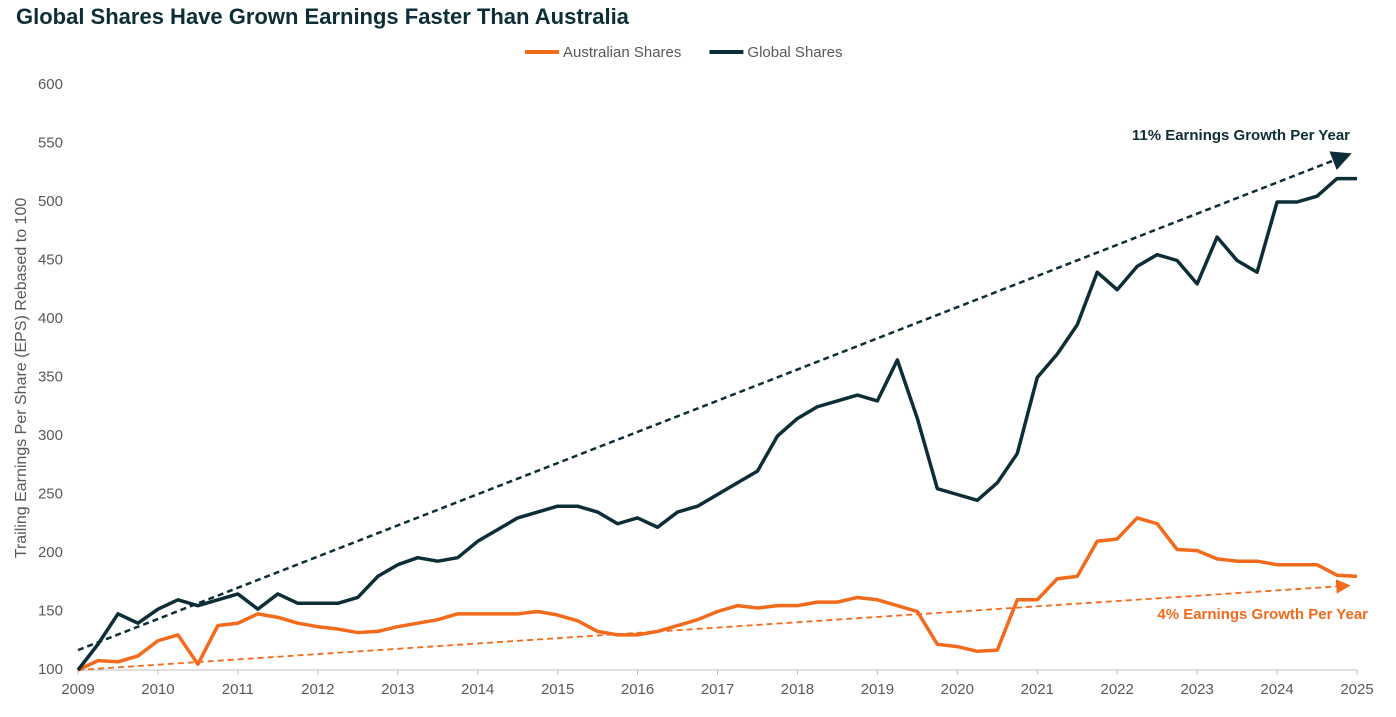  Describe the element at coordinates (1117, 689) in the screenshot. I see `x-tick-label: 2022` at that location.